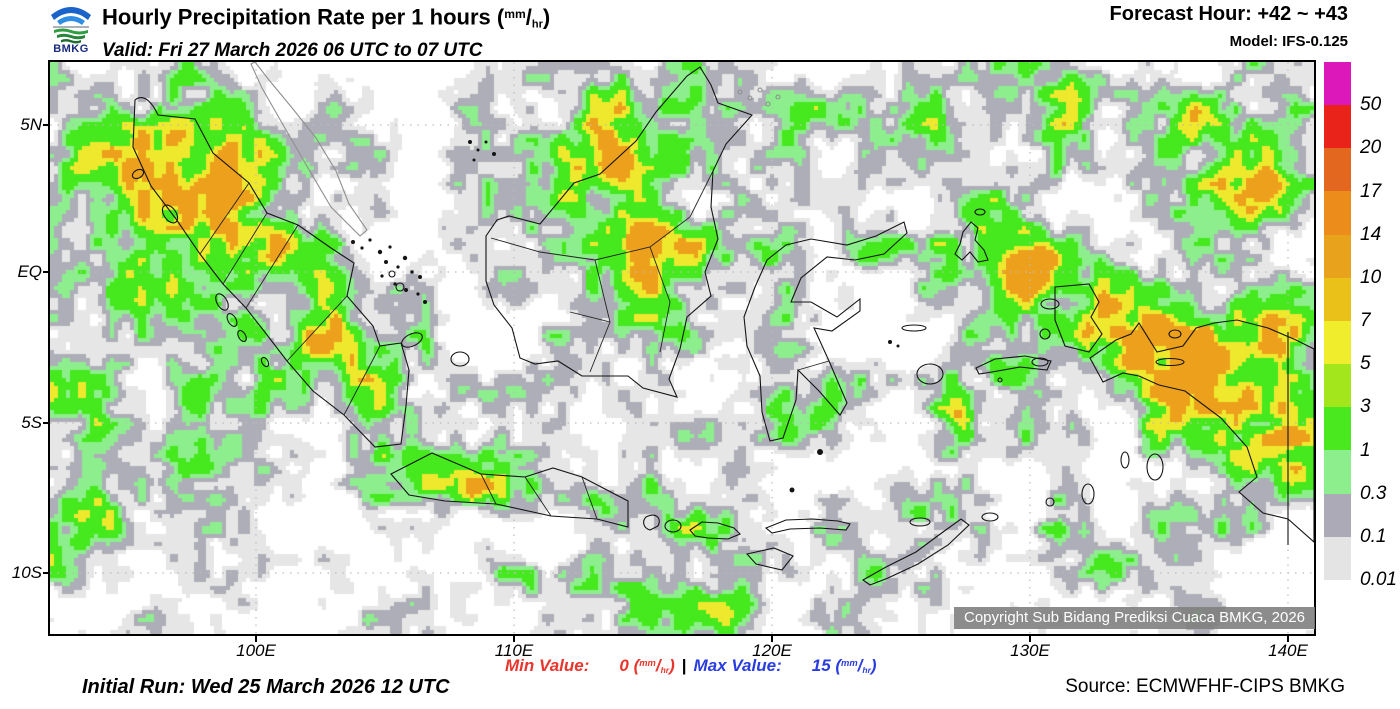  What do you see at coordinates (821, 665) in the screenshot?
I see `max-value: 15` at bounding box center [821, 665].